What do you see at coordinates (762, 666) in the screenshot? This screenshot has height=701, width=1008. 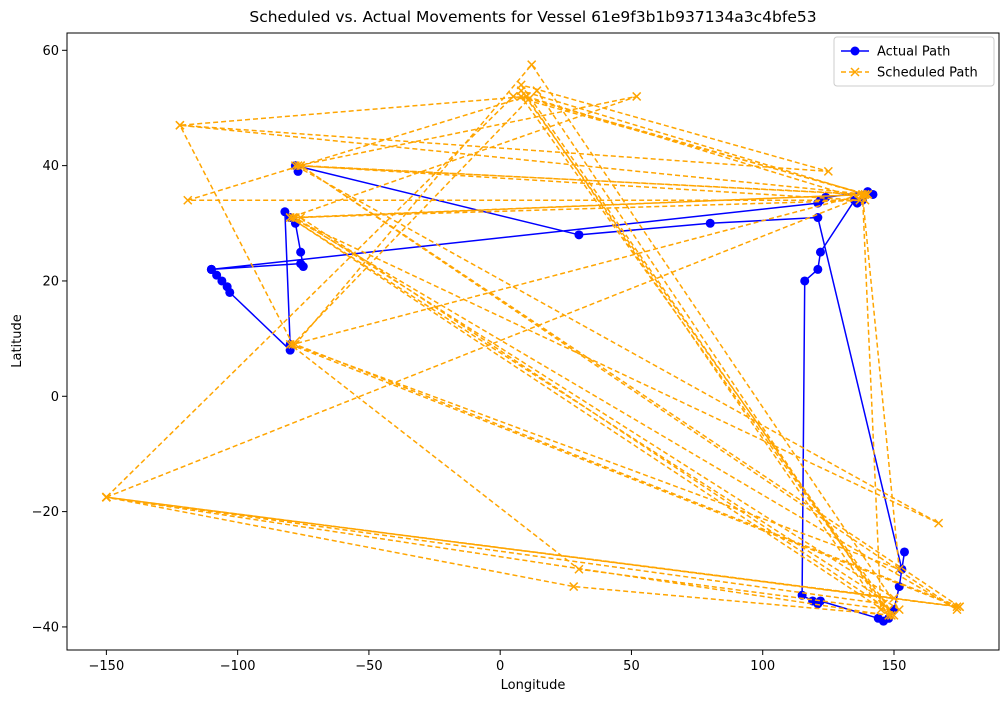 I see `x-tick-label: 100` at bounding box center [762, 666].